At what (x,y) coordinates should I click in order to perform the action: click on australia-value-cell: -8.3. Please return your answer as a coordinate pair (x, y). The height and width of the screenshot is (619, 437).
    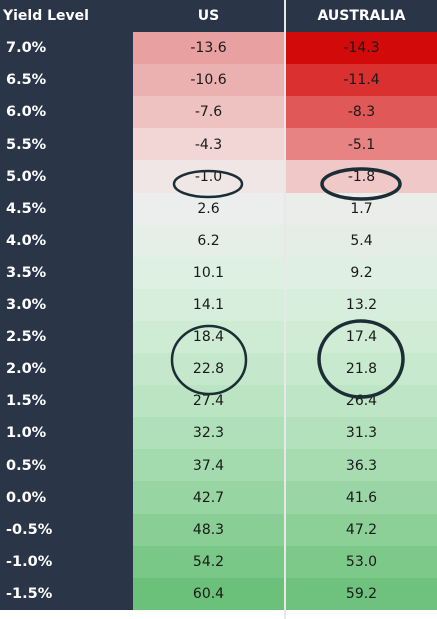
    Looking at the image, I should click on (361, 112).